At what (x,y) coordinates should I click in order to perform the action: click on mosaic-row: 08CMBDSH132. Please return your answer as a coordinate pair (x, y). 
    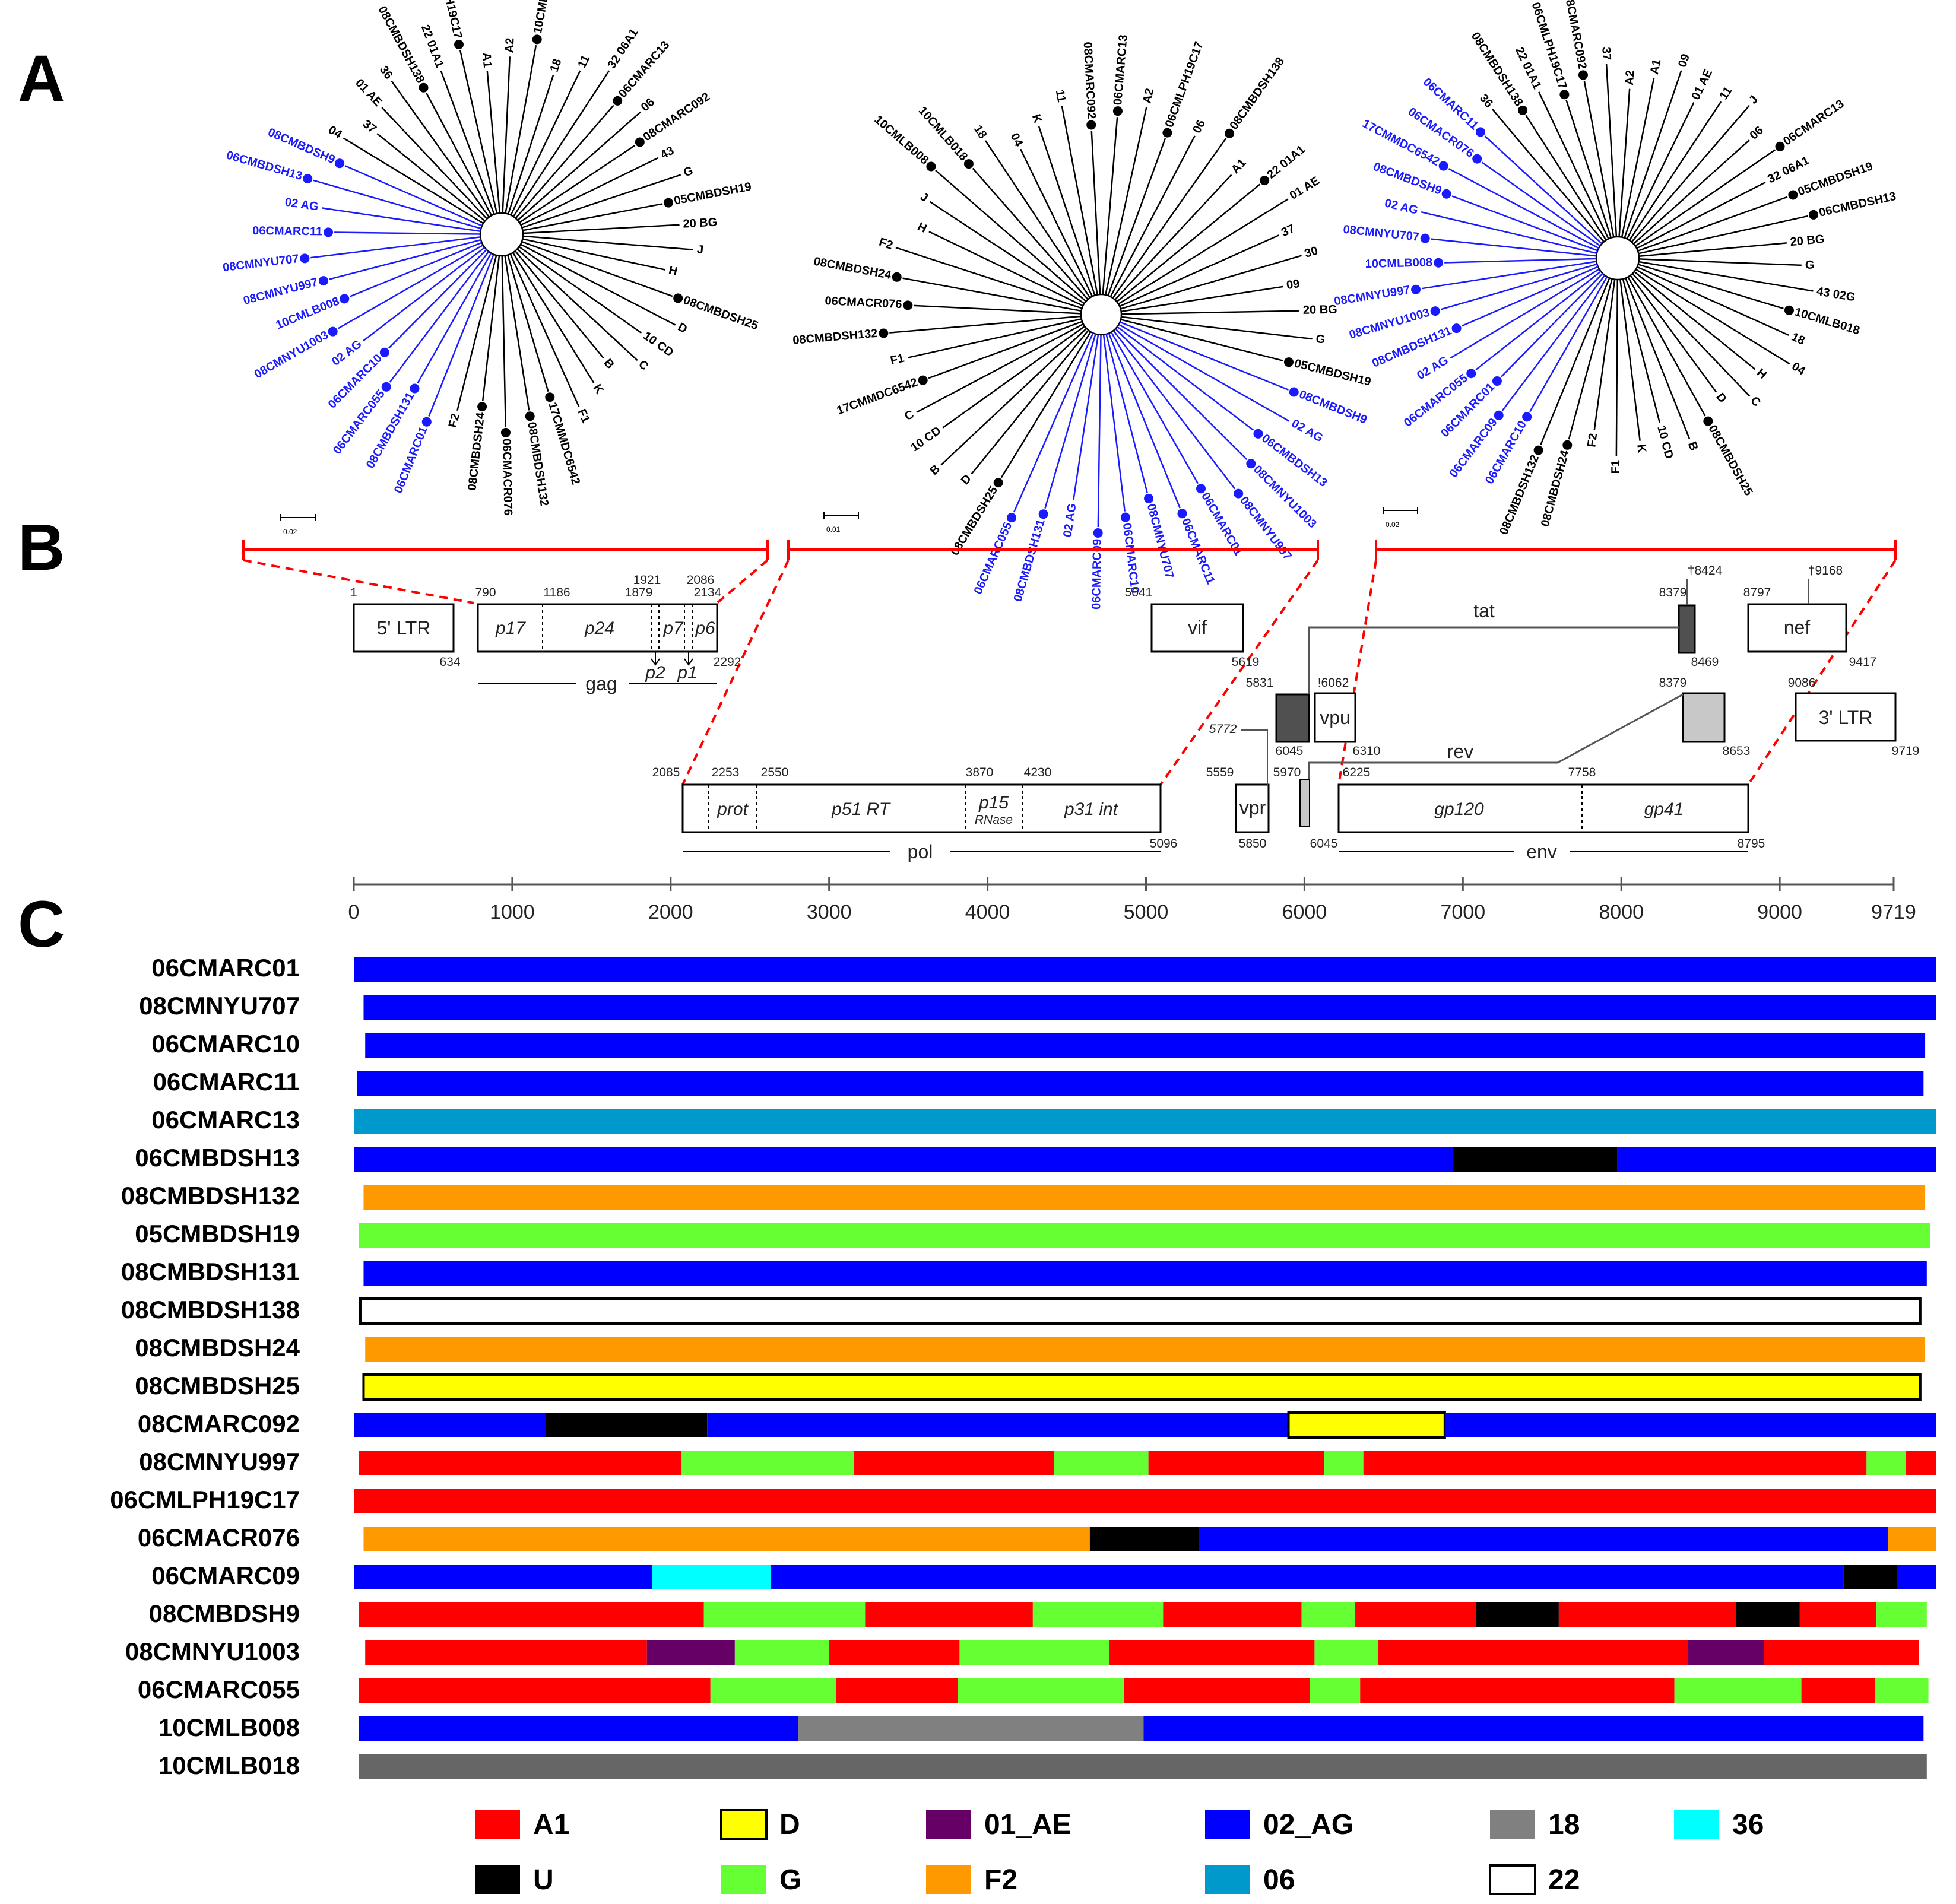
    Looking at the image, I should click on (1024, 1196).